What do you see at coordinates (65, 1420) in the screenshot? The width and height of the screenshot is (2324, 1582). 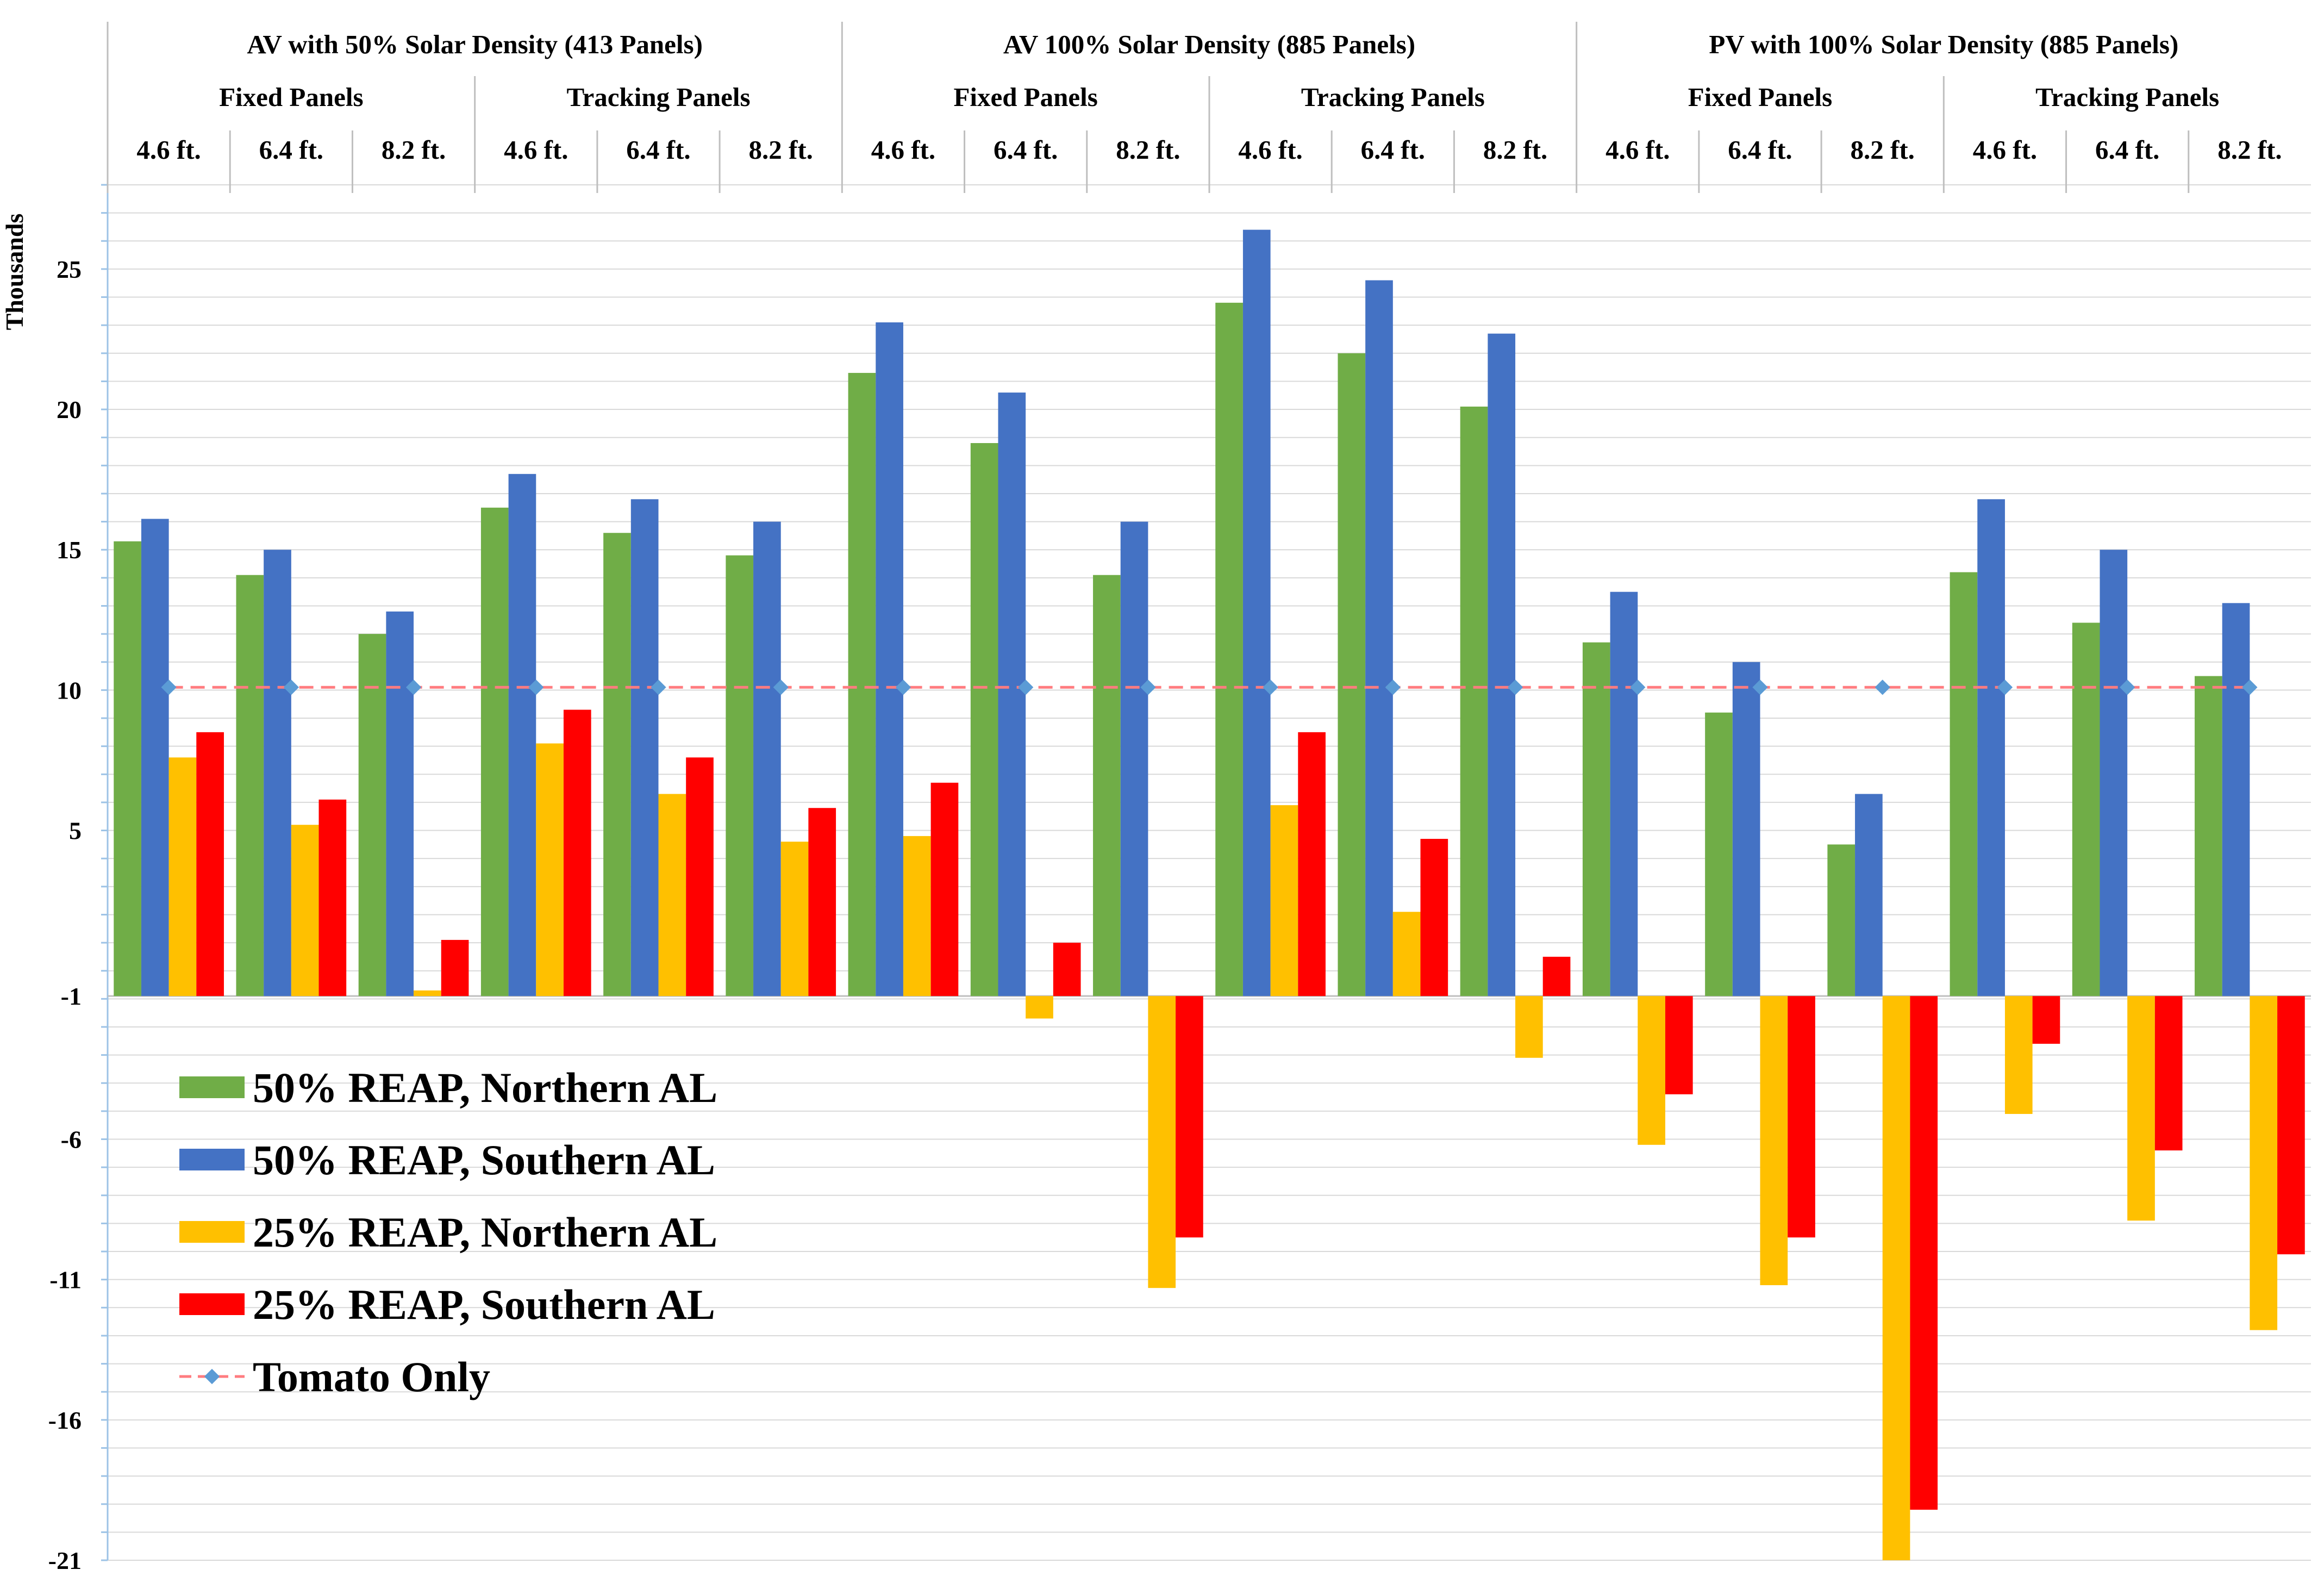 I see `y-tick-label: -16` at bounding box center [65, 1420].